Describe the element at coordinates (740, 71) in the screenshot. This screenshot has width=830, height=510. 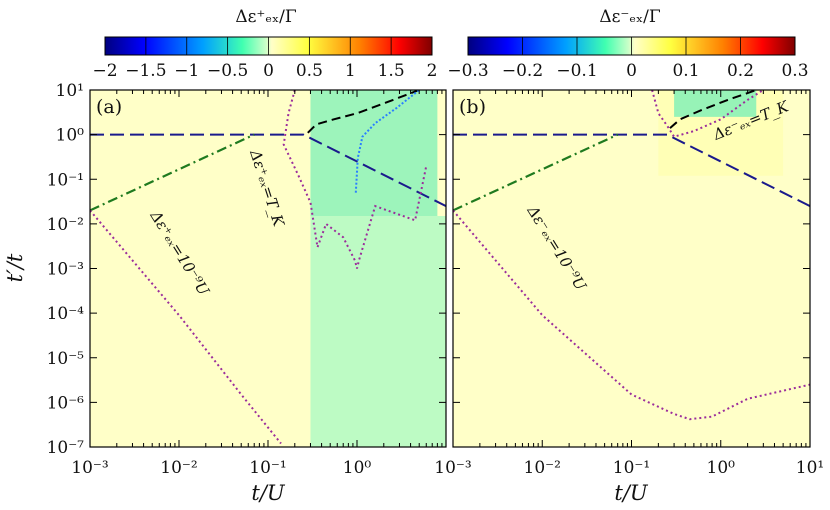
I see `colorbar-tick-label: 0.2` at that location.